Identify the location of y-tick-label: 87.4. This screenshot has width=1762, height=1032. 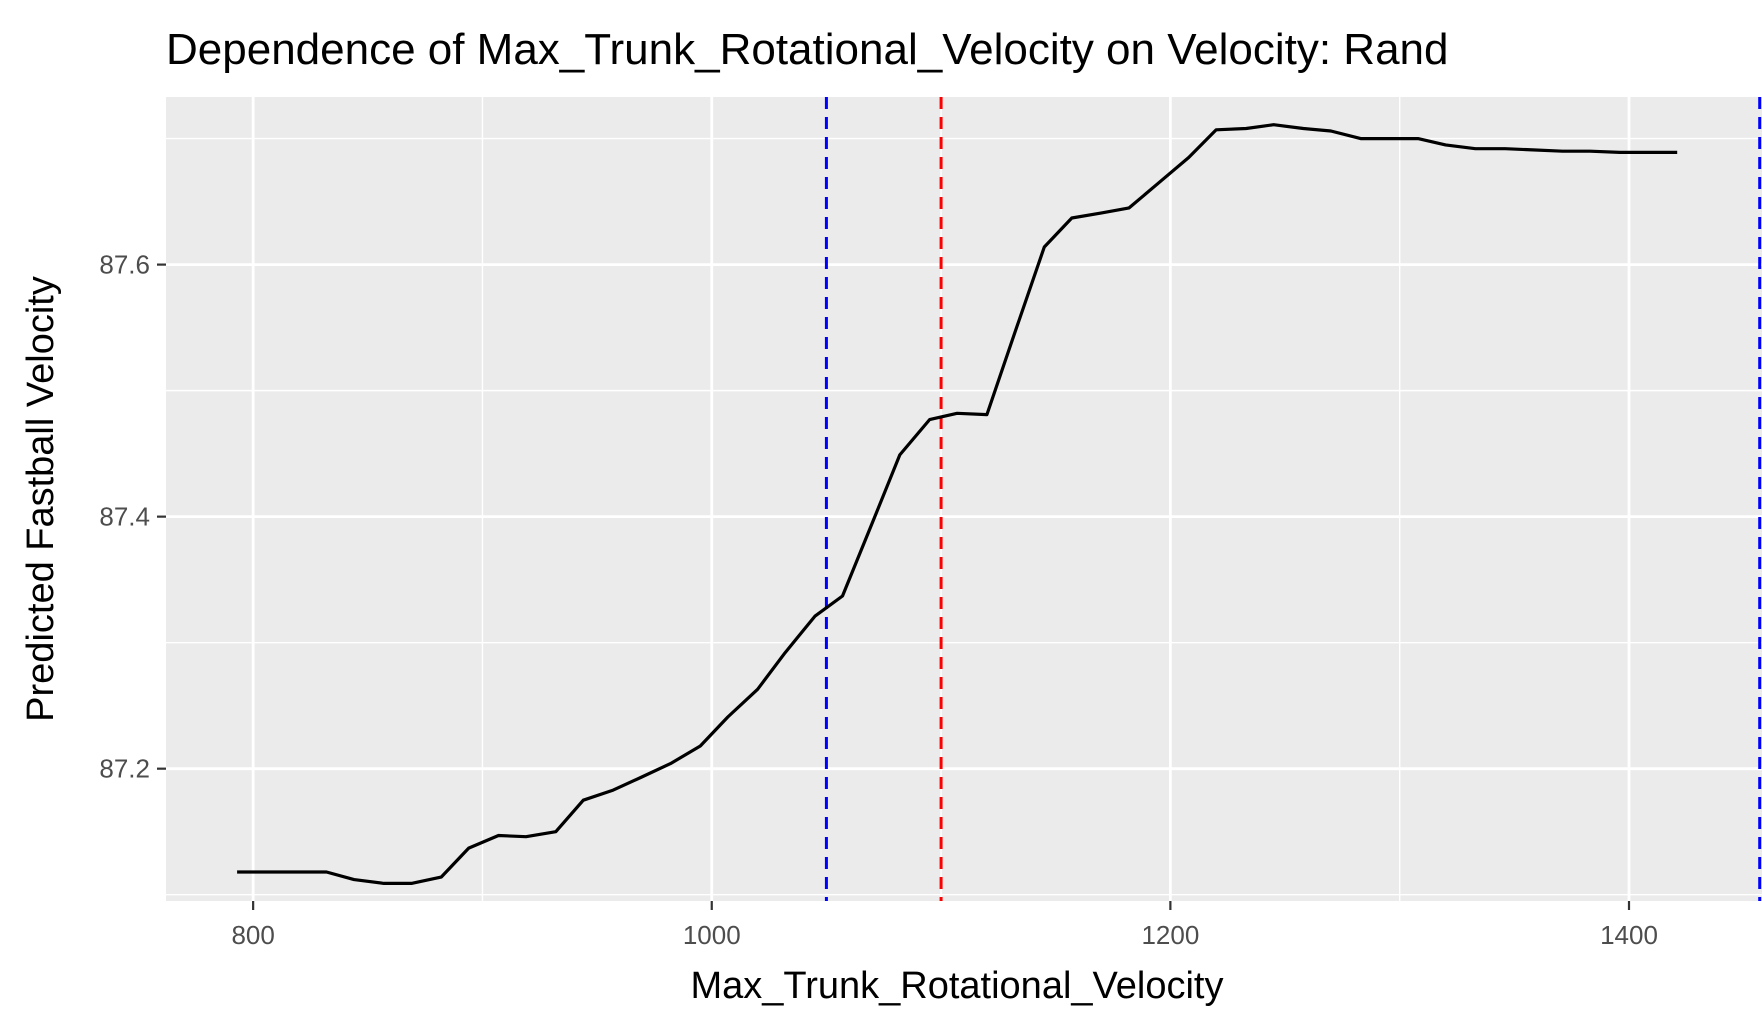
(124, 517).